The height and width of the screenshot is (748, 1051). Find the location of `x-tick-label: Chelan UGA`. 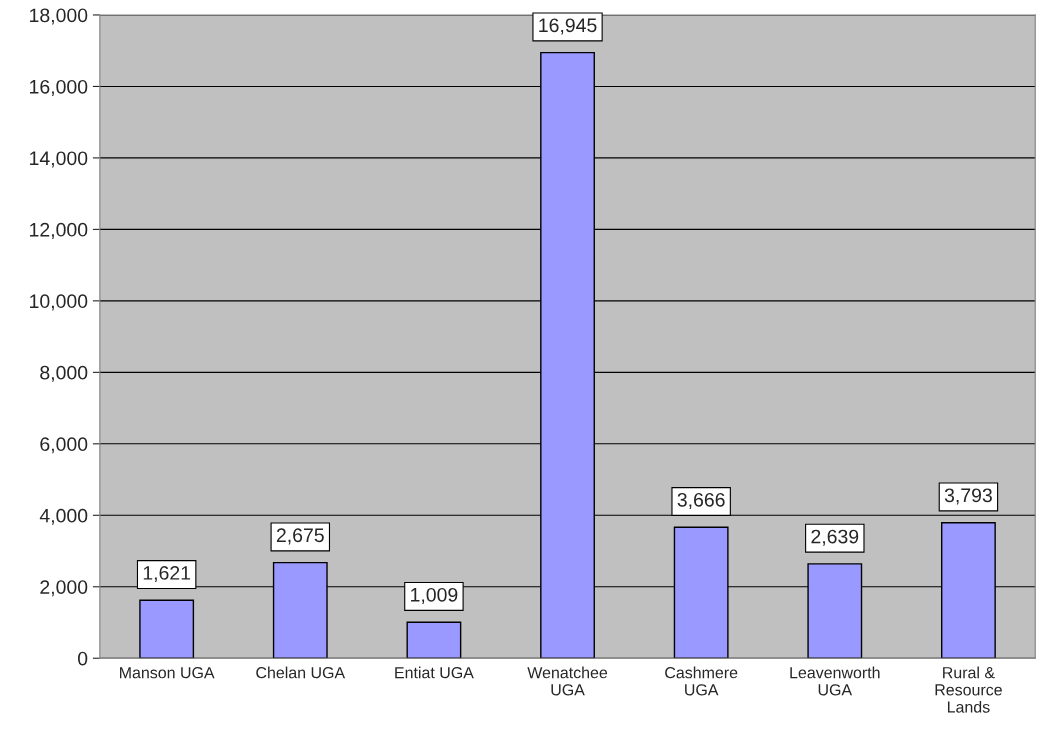

x-tick-label: Chelan UGA is located at coordinates (301, 672).